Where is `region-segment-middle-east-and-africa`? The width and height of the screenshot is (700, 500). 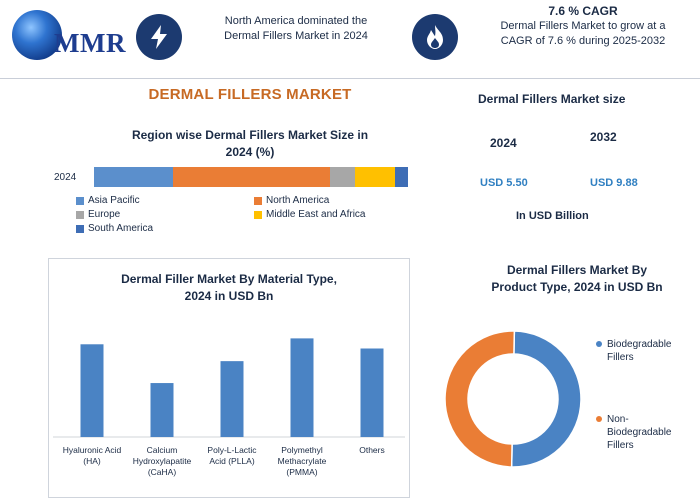
region-segment-middle-east-and-africa is located at coordinates (375, 177).